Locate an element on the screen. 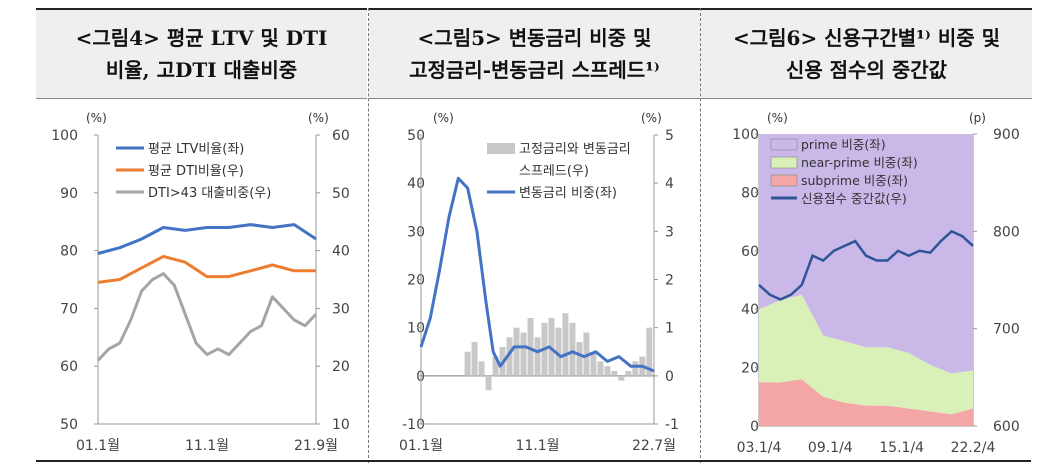 The image size is (1053, 473). legend-label: near-prime 비중(좌) is located at coordinates (859, 162).